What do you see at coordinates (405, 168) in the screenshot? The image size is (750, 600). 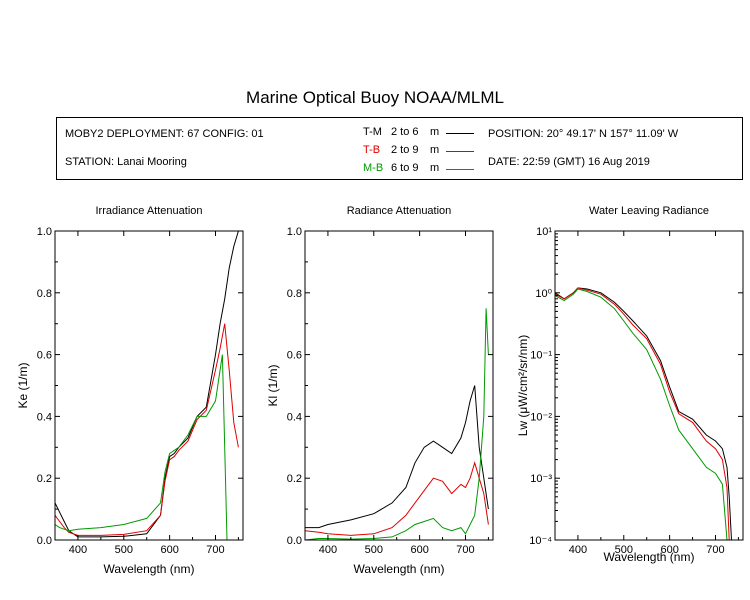 I see `legend-range-mb: 6 to 9` at bounding box center [405, 168].